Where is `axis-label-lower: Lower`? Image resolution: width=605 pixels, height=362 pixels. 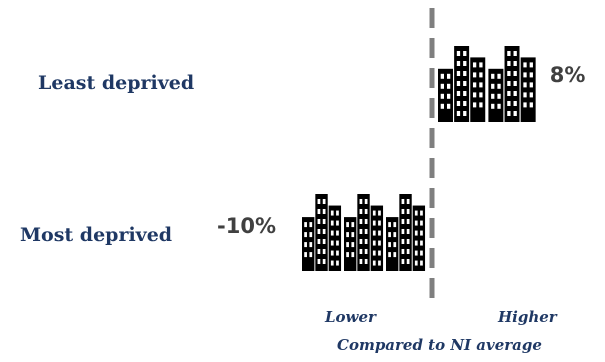 axis-label-lower: Lower is located at coordinates (350, 317).